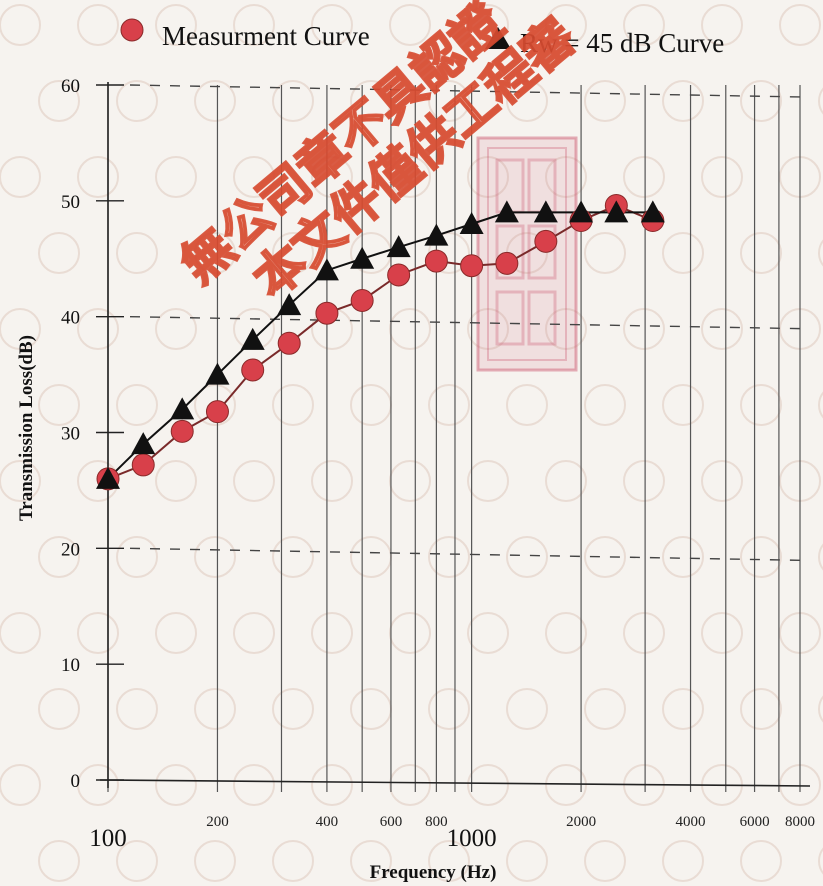 The height and width of the screenshot is (886, 823). What do you see at coordinates (755, 822) in the screenshot?
I see `x-tick-label: 6000` at bounding box center [755, 822].